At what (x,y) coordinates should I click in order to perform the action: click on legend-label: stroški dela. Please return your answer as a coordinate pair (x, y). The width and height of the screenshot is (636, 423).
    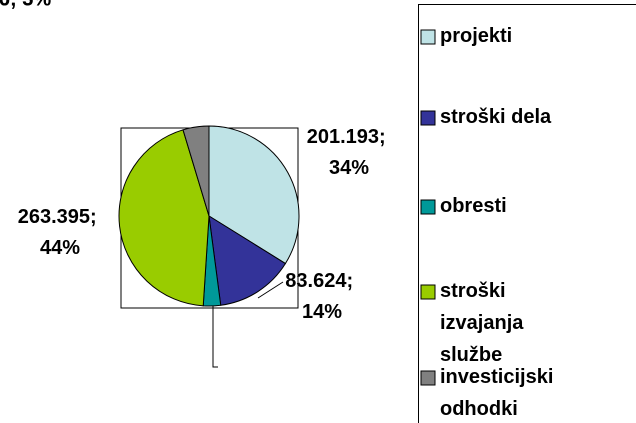
    Looking at the image, I should click on (496, 117).